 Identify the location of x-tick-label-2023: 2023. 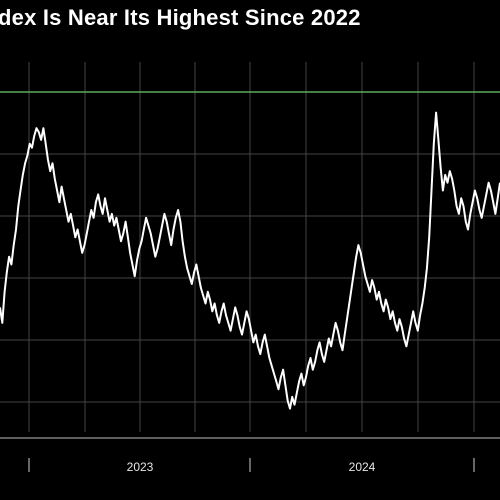
(140, 467).